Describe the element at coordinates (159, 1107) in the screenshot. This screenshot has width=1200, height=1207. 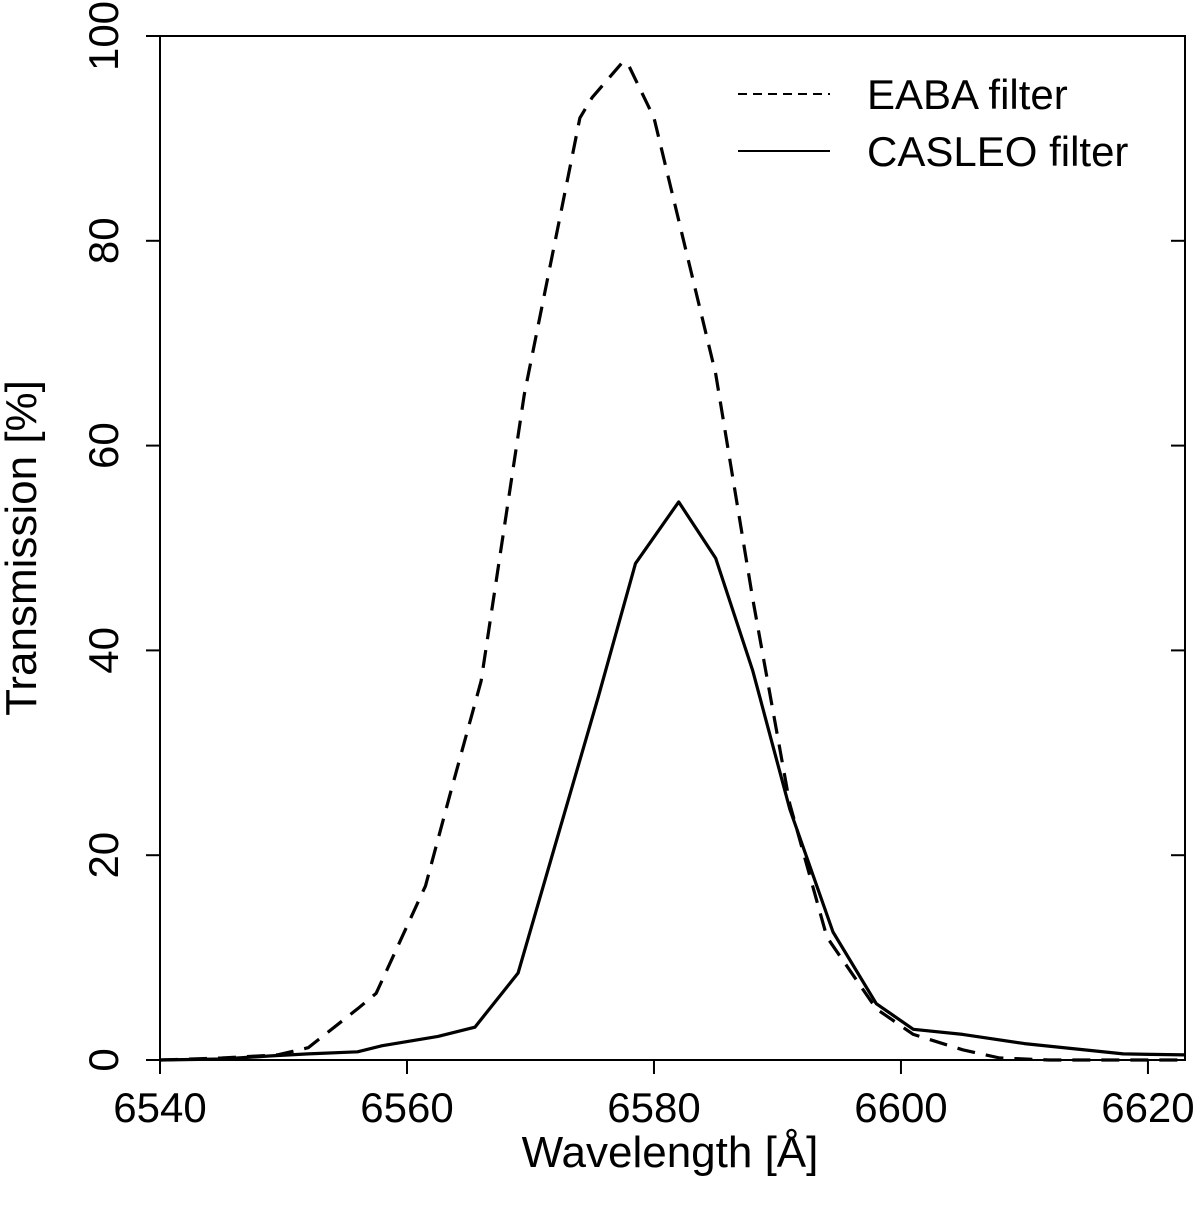
I see `x-tick-label: 6540` at that location.